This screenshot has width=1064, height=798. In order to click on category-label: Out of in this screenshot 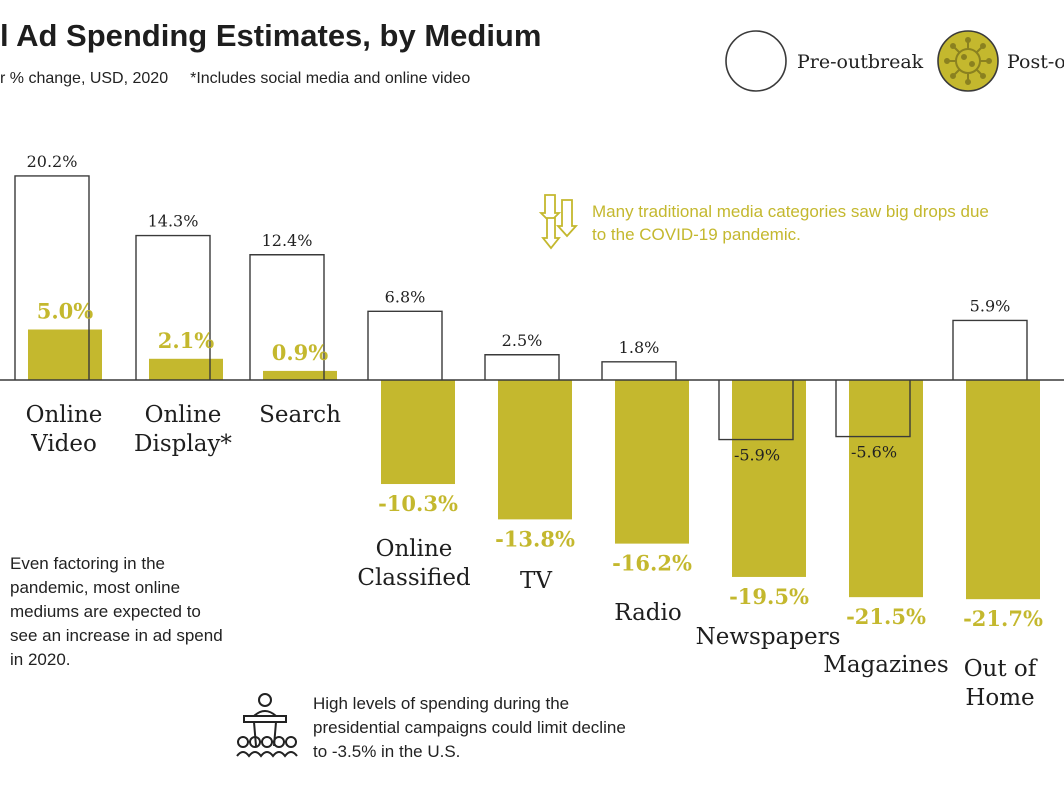, I will do `click(1001, 669)`.